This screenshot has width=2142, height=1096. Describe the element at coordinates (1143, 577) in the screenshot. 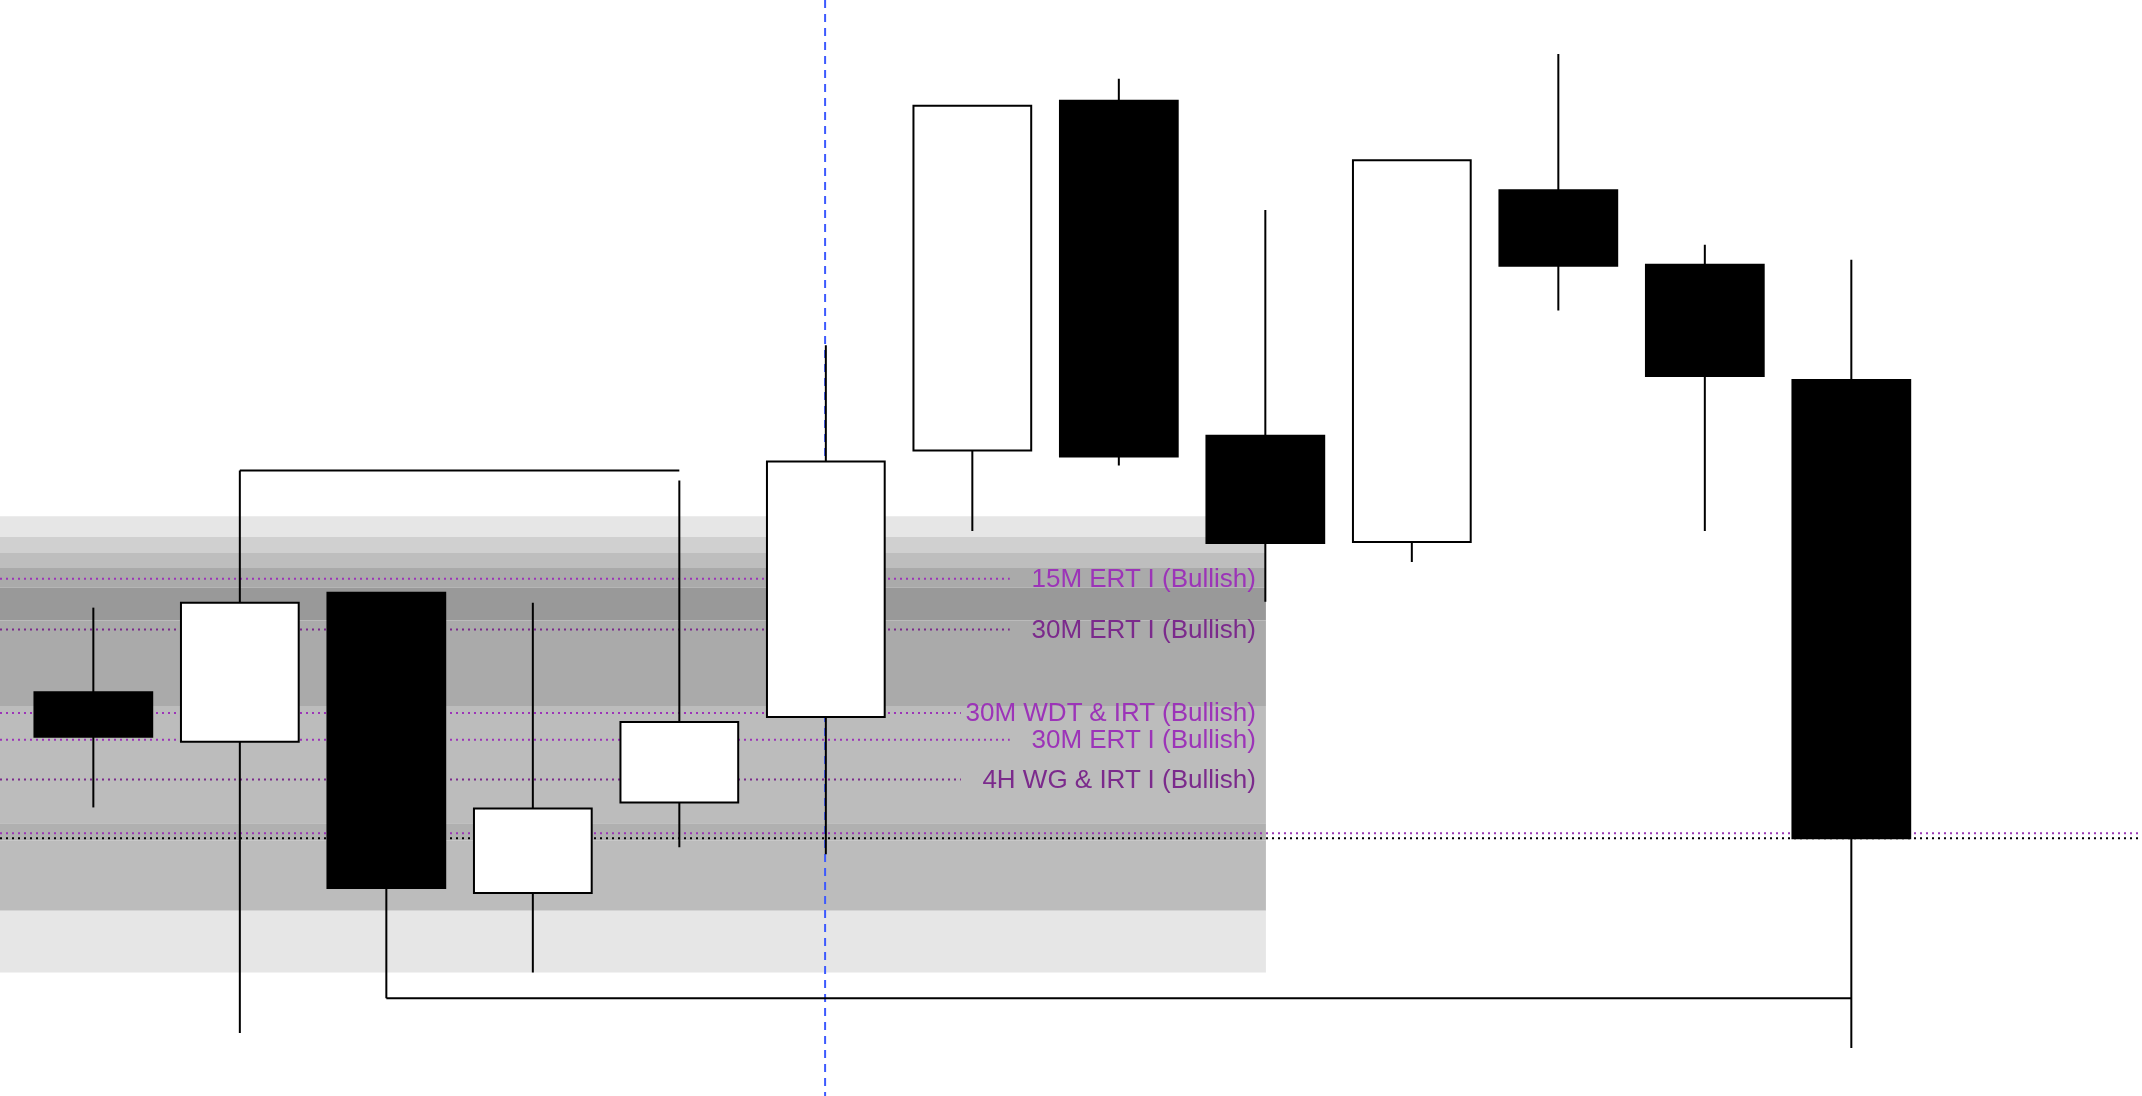

I see `ref-line-label: 15M ERT I (Bullish)` at that location.